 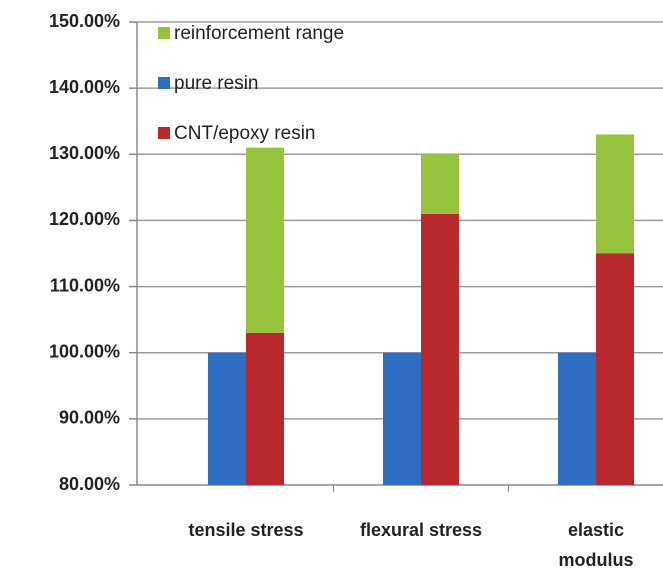 I want to click on y-tick-label: 100.00%, so click(x=84, y=351).